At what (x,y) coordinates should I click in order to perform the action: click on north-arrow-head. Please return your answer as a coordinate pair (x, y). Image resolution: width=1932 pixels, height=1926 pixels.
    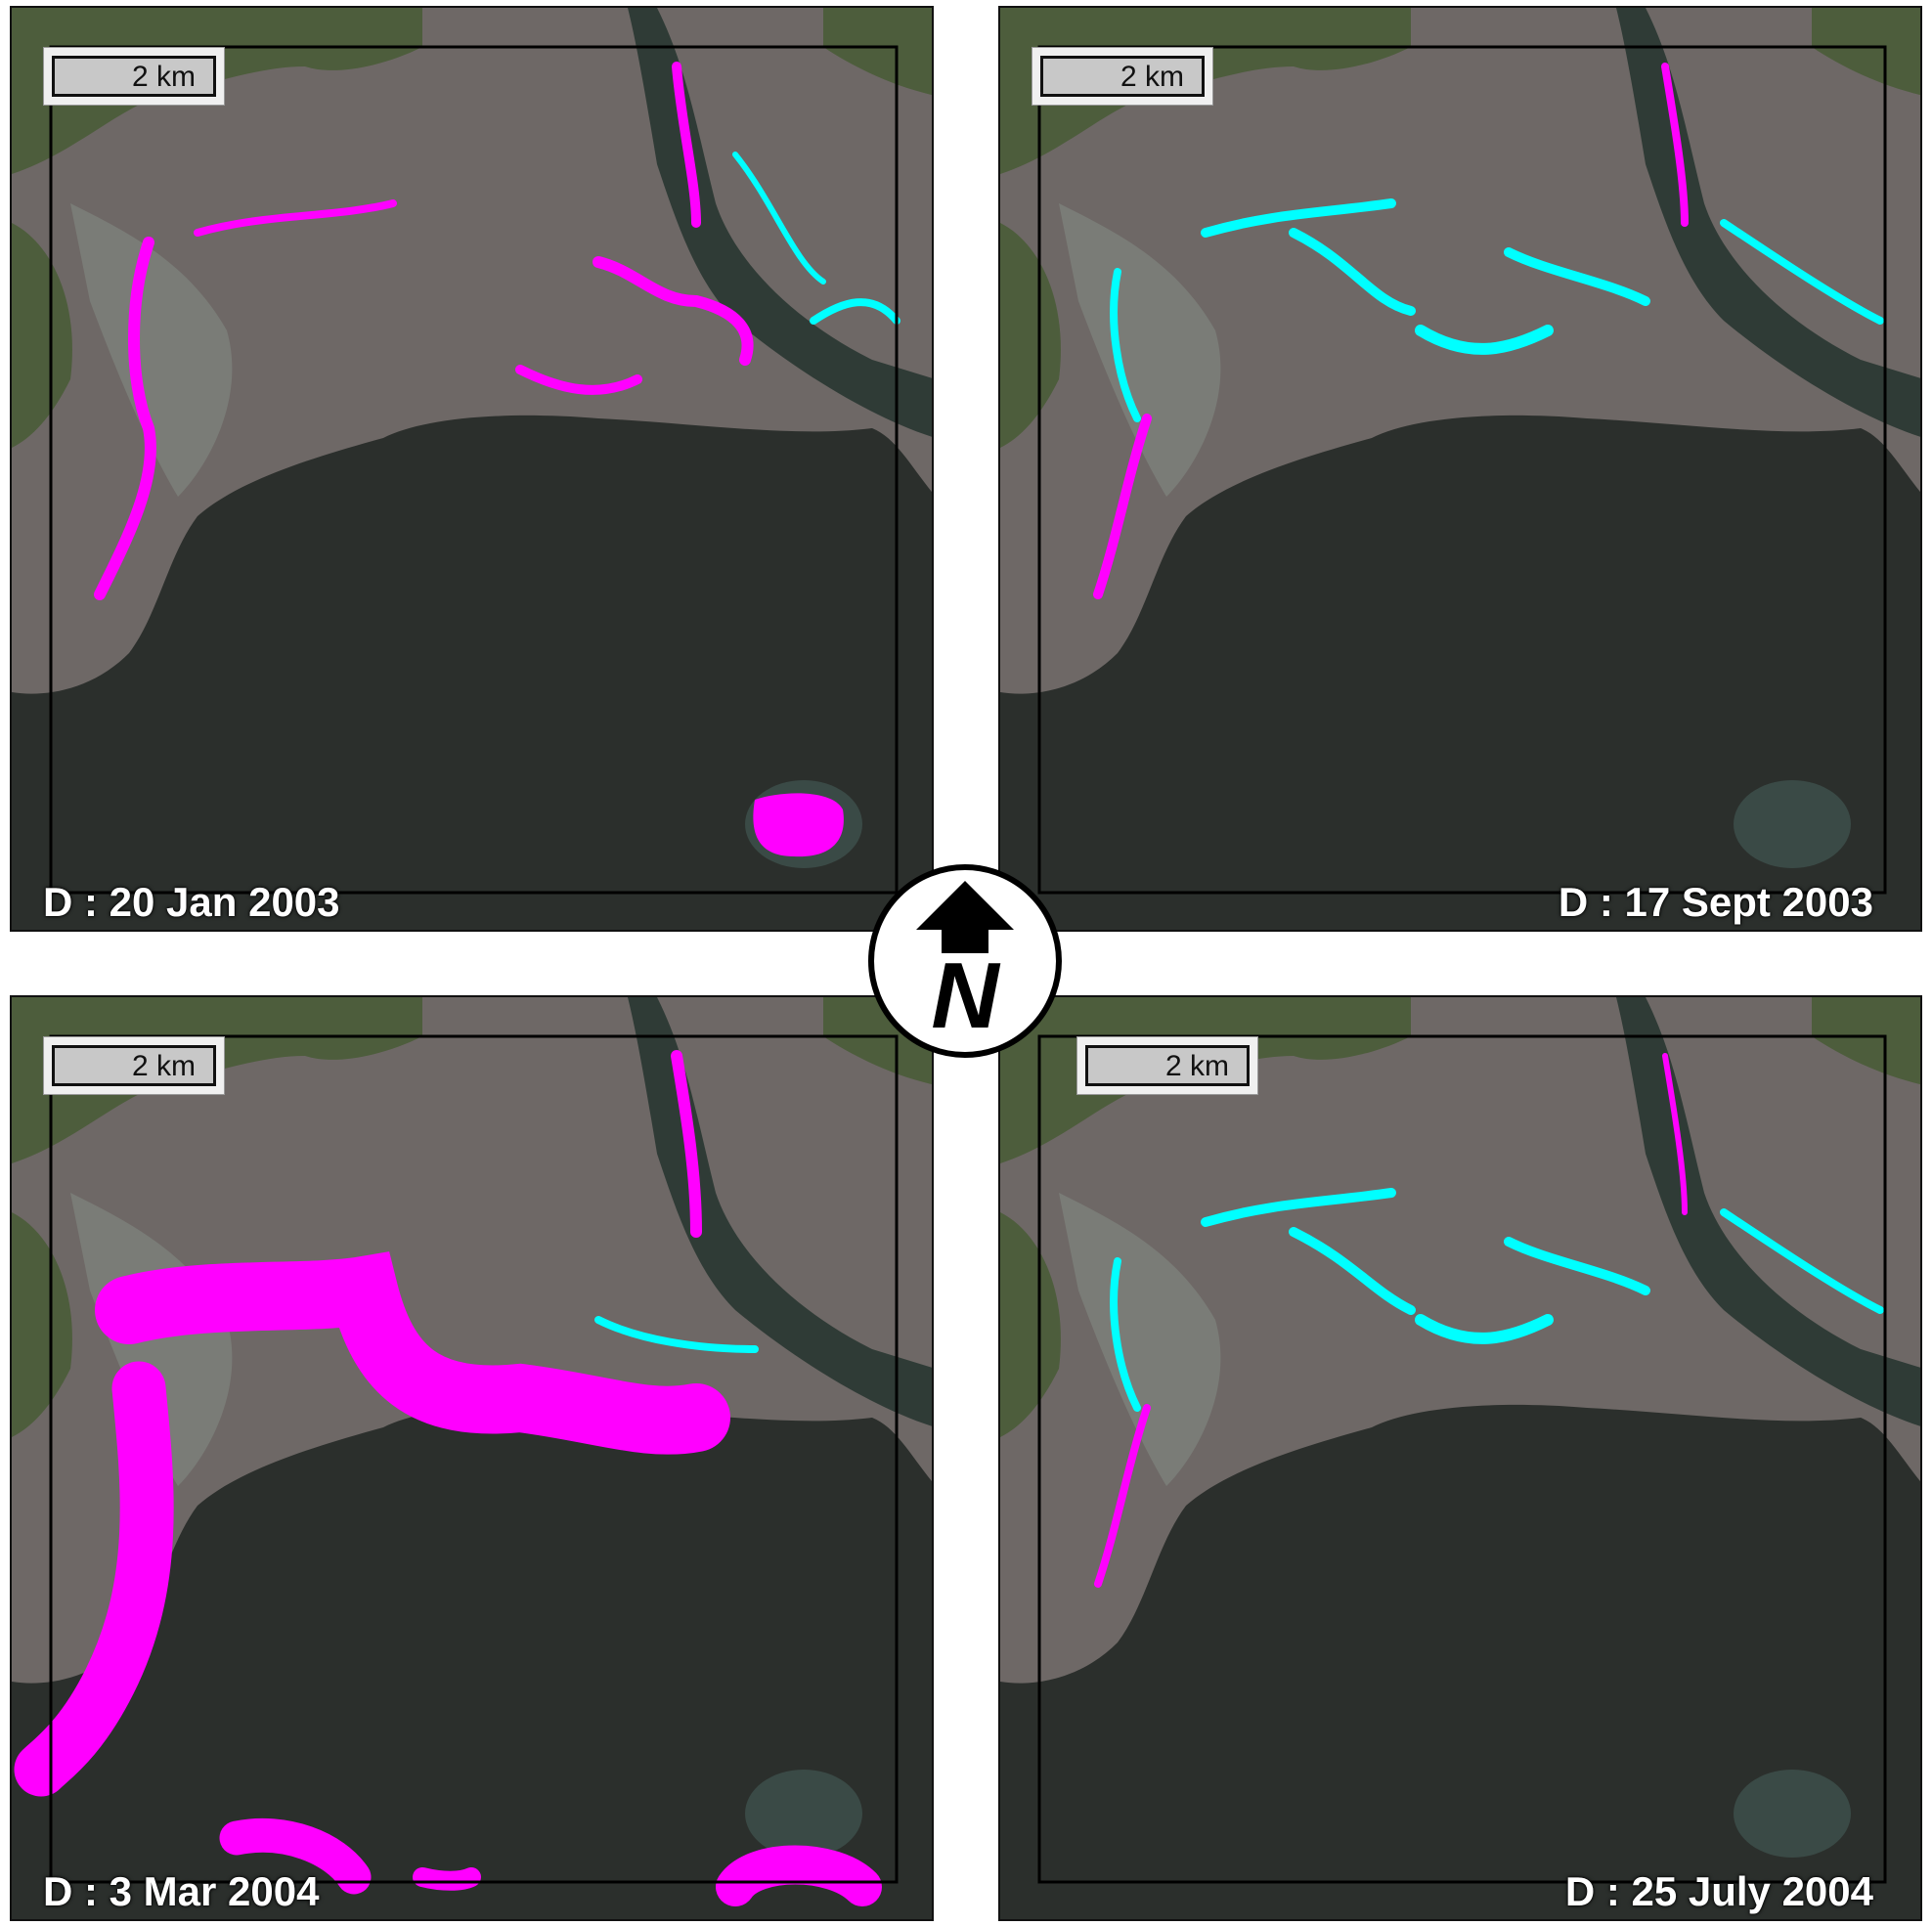
    Looking at the image, I should click on (965, 917).